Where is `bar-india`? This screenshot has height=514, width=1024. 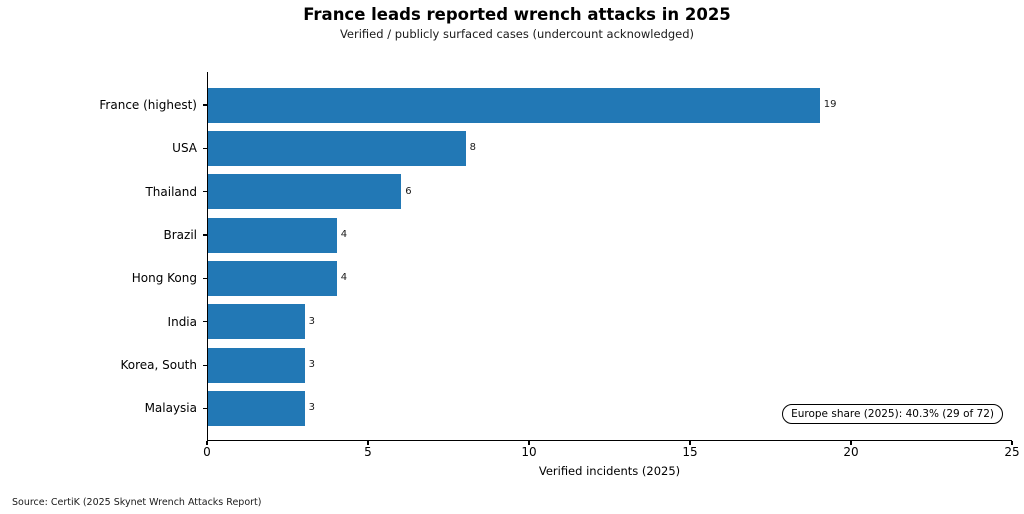
bar-india is located at coordinates (256, 322).